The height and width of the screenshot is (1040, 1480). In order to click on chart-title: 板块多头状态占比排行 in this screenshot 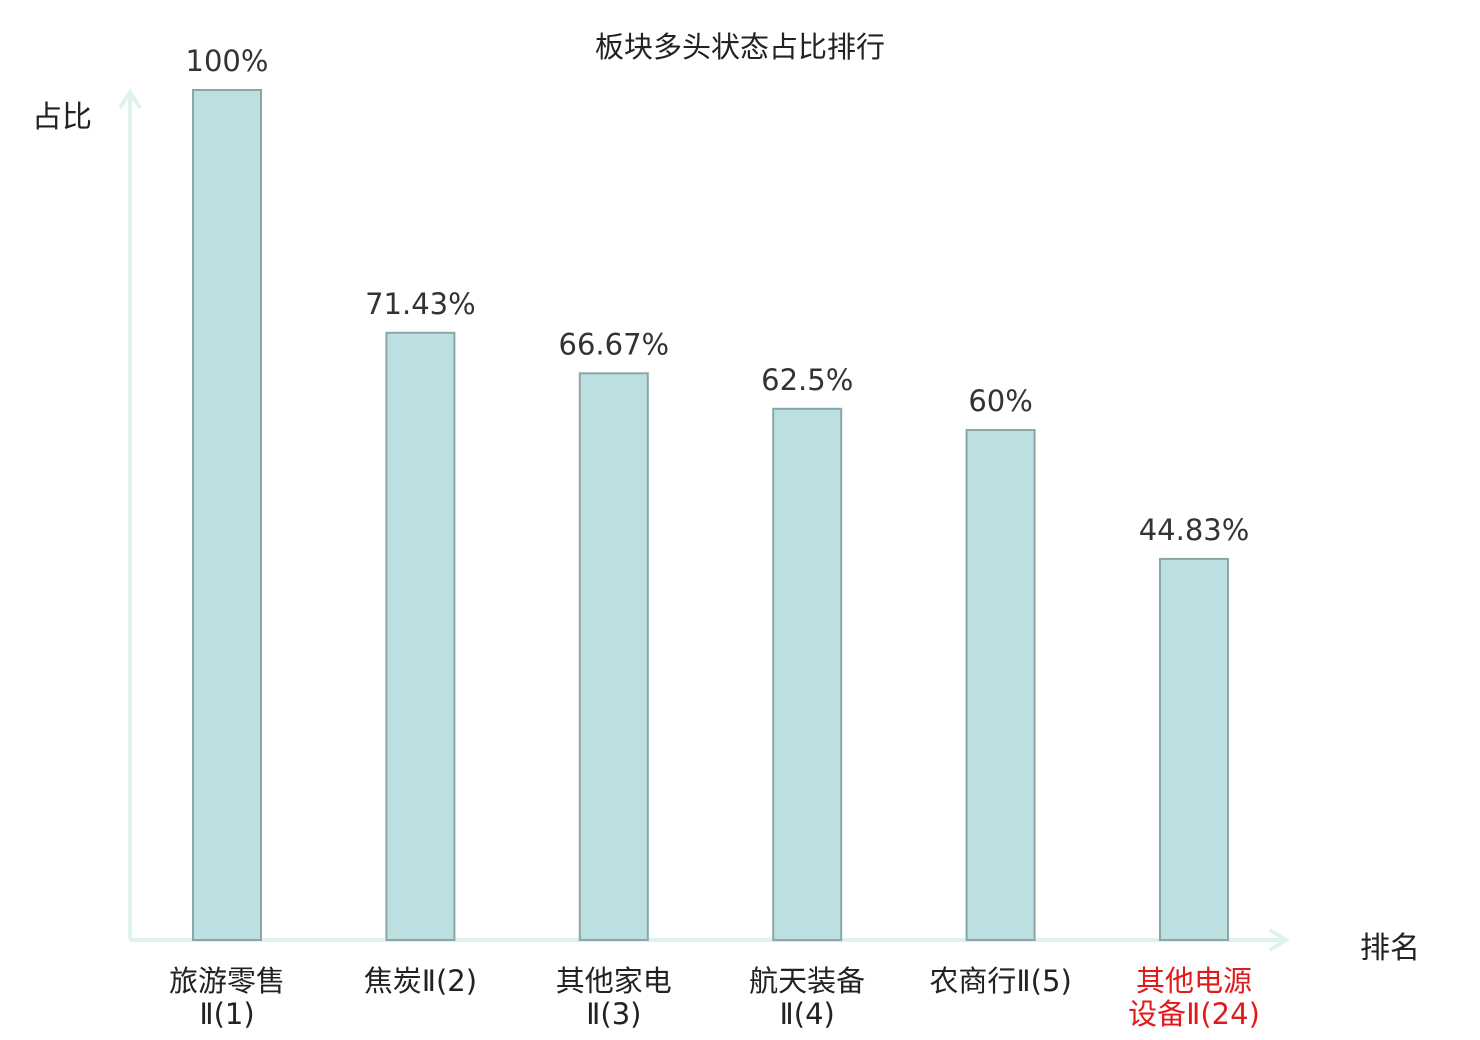, I will do `click(739, 47)`.